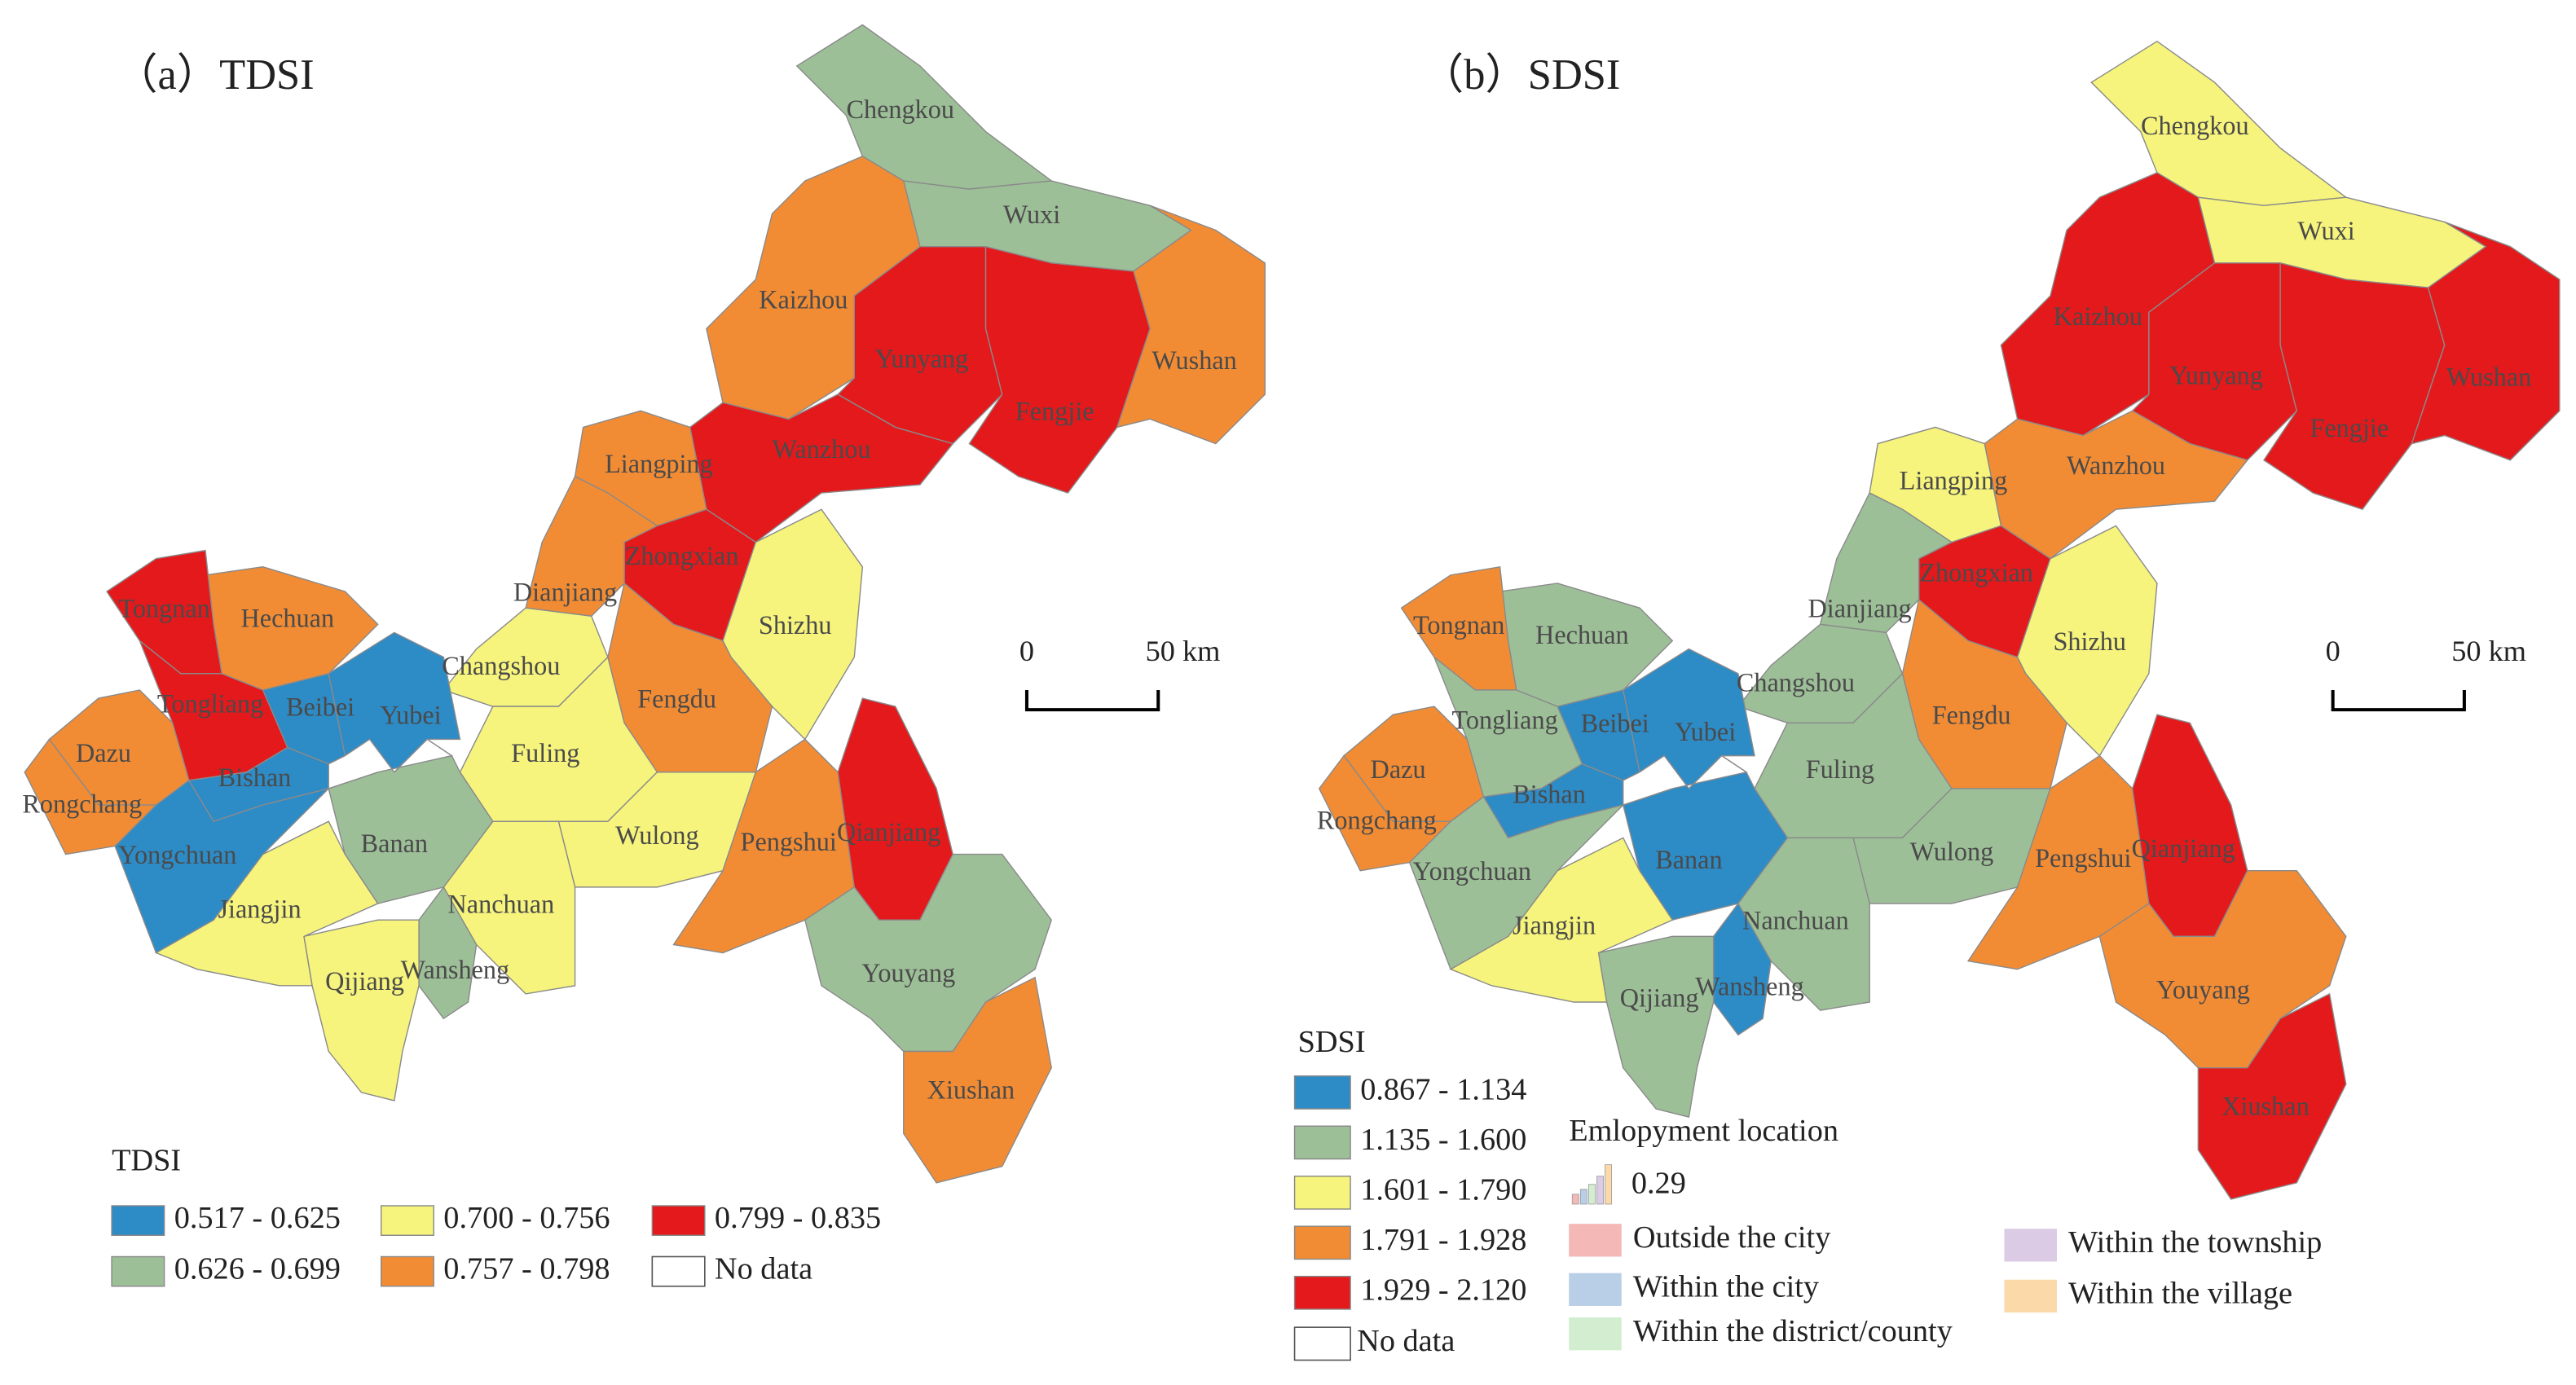 The image size is (2576, 1385). What do you see at coordinates (2180, 1294) in the screenshot?
I see `employment-label: Within the village` at bounding box center [2180, 1294].